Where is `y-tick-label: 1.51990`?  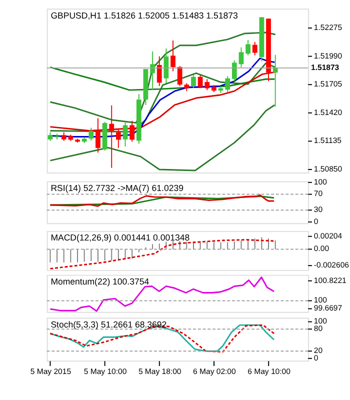 y-tick-label: 1.51990 is located at coordinates (328, 55).